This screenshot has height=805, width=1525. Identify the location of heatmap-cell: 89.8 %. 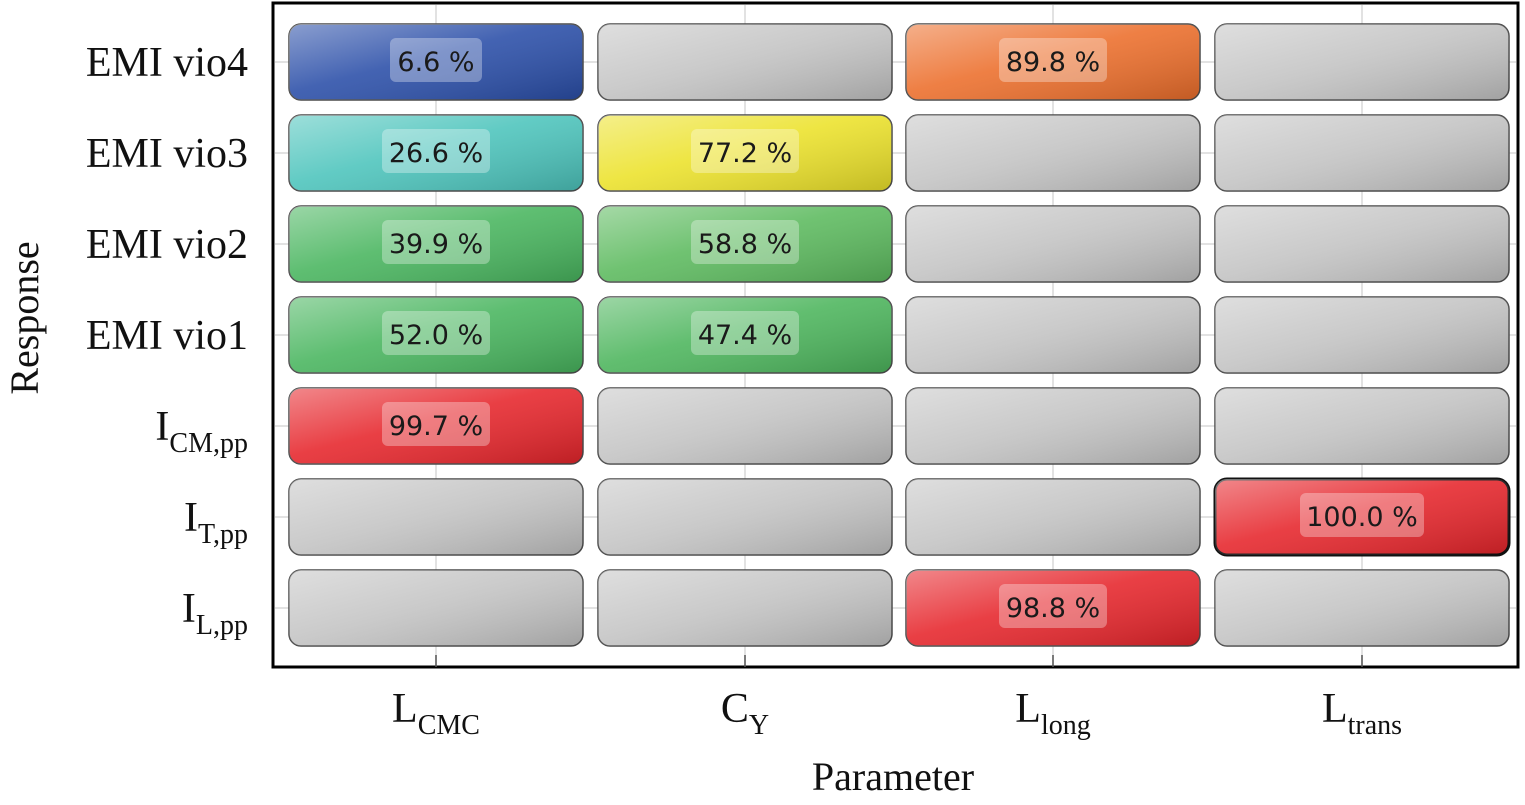
(1053, 62).